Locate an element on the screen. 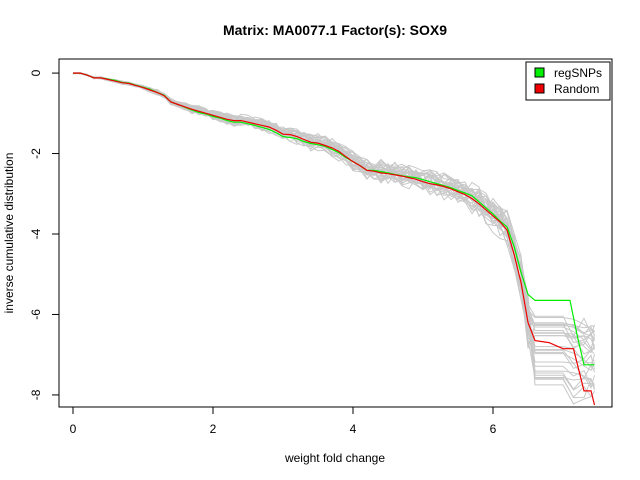 Image resolution: width=640 pixels, height=480 pixels. x-tick-label: 0 is located at coordinates (73, 429).